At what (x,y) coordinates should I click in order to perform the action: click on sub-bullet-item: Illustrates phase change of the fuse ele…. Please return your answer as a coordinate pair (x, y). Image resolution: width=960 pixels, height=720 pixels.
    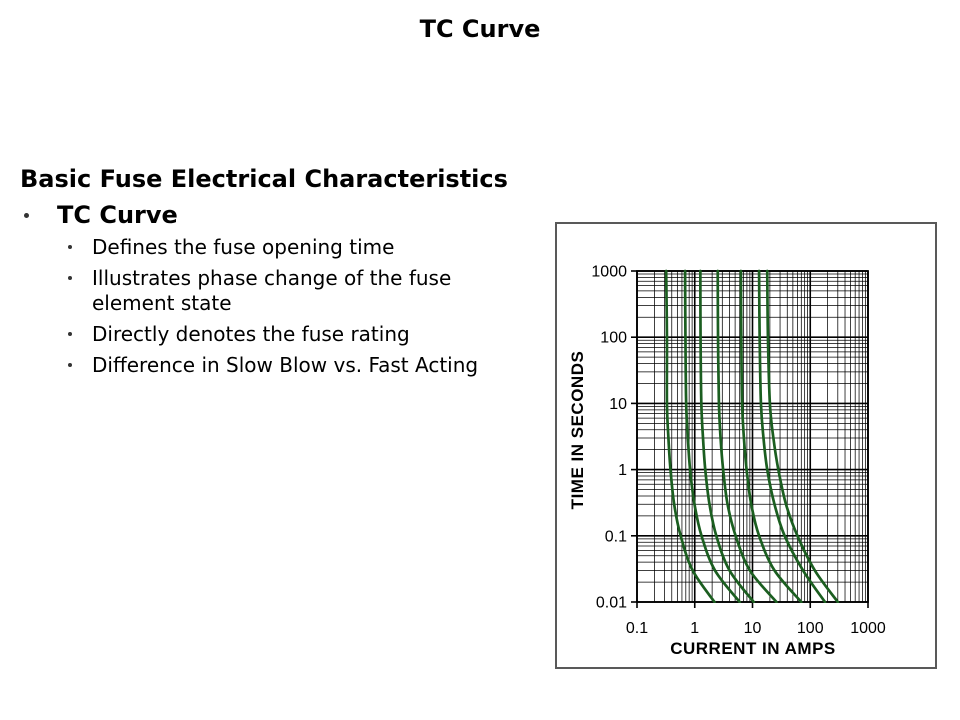
    Looking at the image, I should click on (301, 291).